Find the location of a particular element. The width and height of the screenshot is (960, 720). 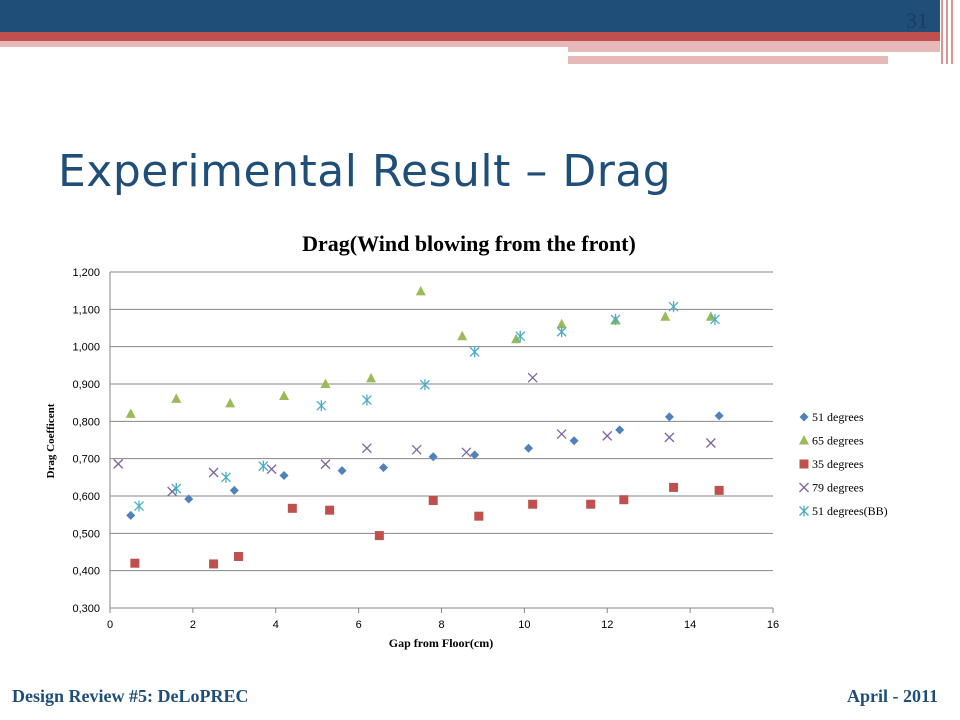

legend-label: 65 degrees is located at coordinates (838, 441).